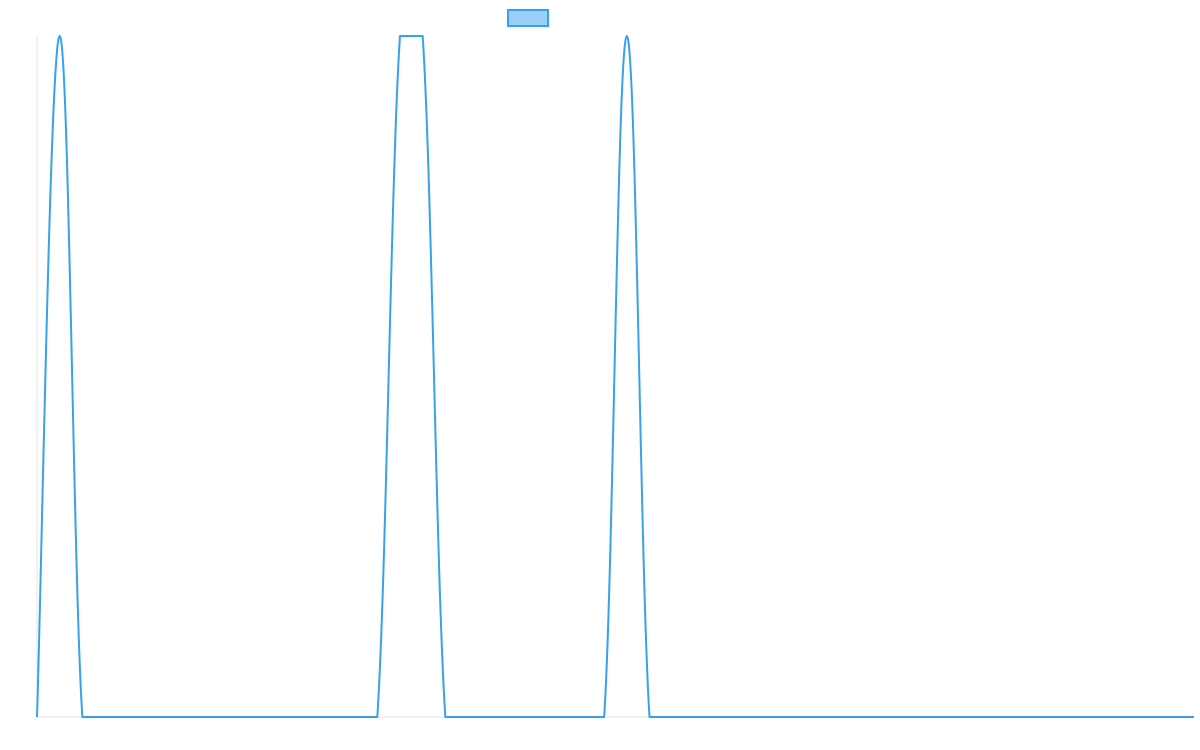 The image size is (1200, 750). I want to click on legend-swatch, so click(528, 18).